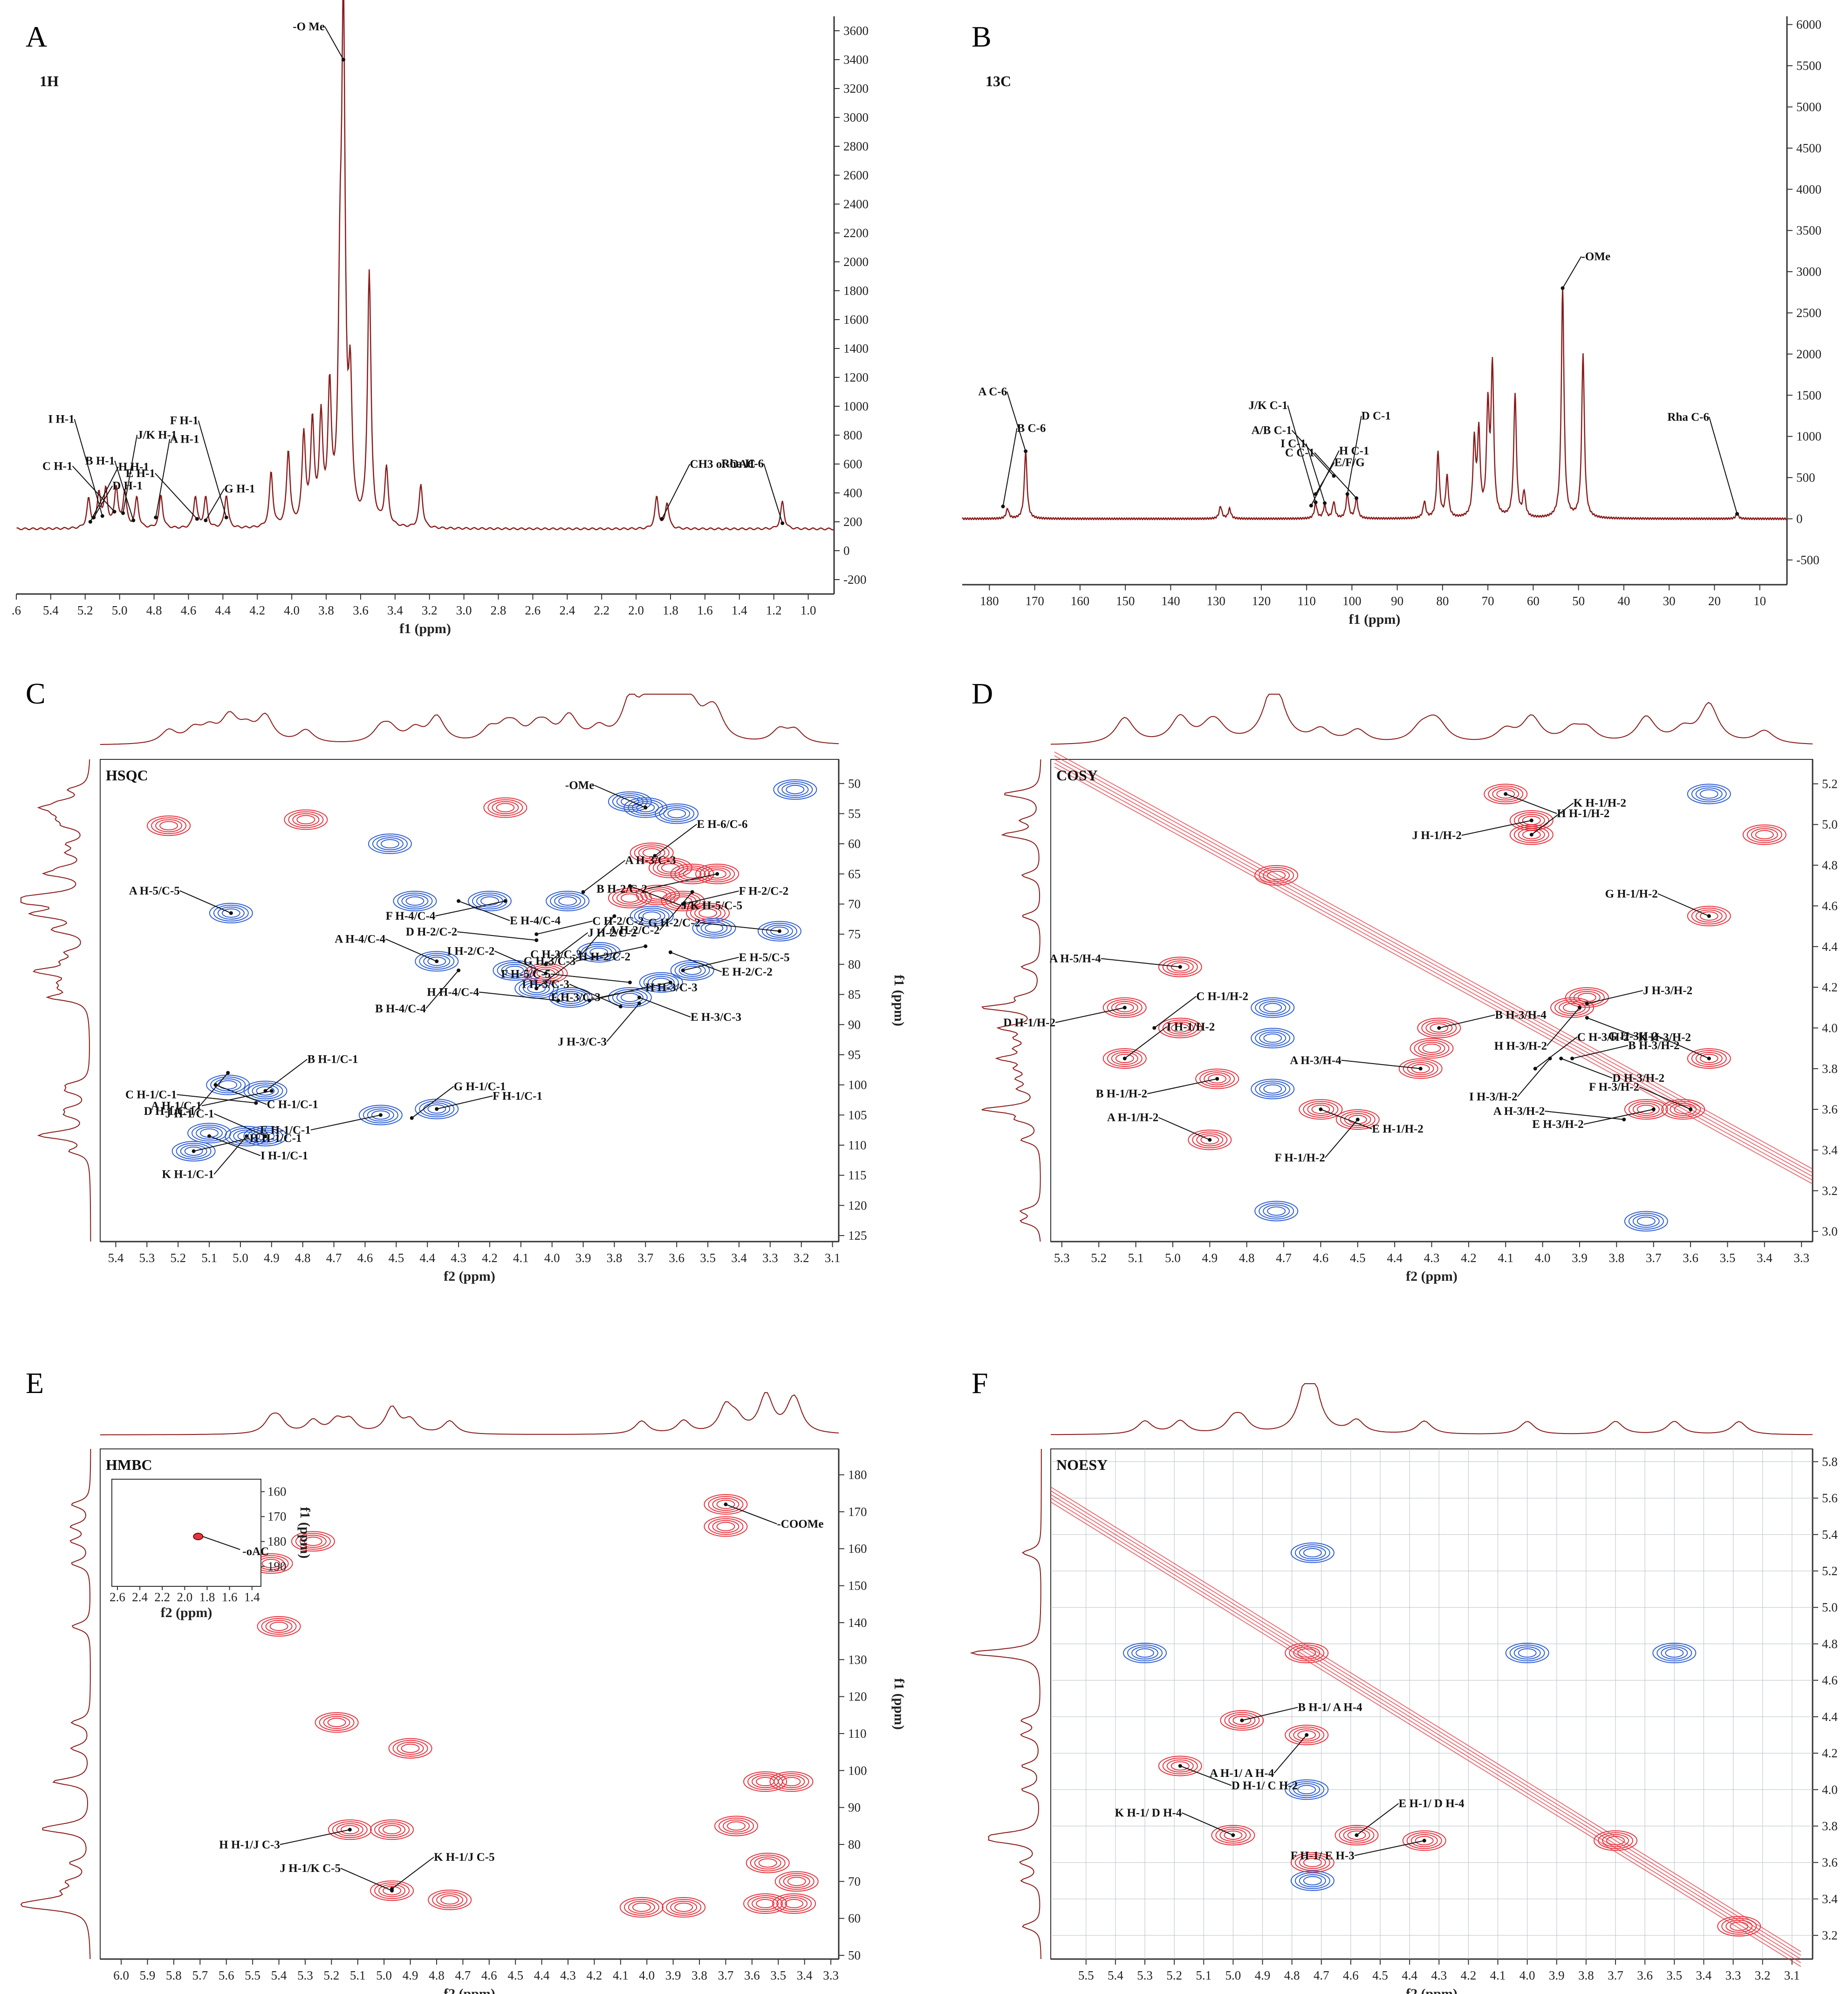  Describe the element at coordinates (854, 874) in the screenshot. I see `y-tick-label: 65` at that location.